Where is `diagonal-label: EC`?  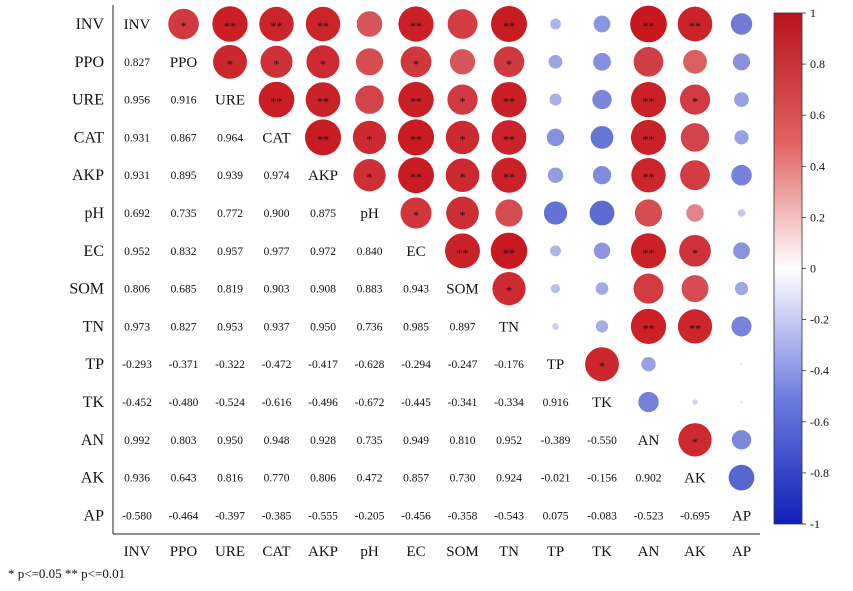 diagonal-label: EC is located at coordinates (415, 252).